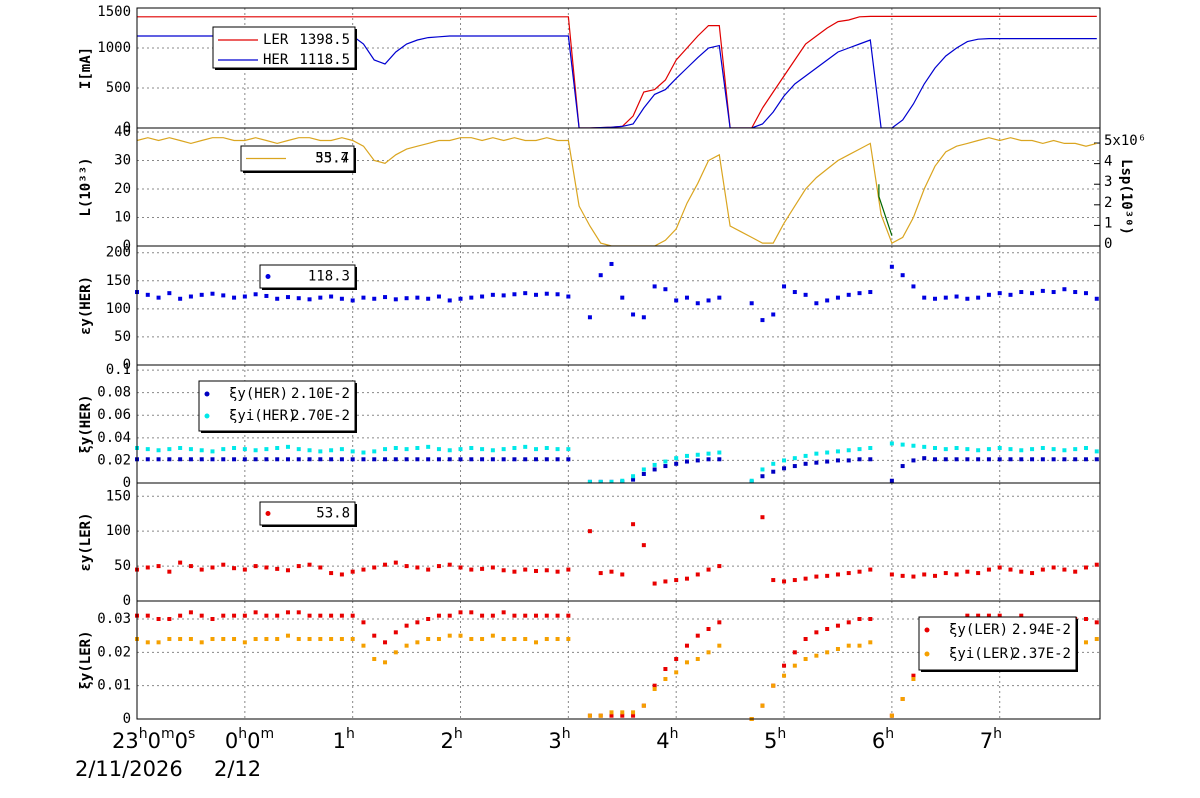 The width and height of the screenshot is (1200, 798). What do you see at coordinates (114, 393) in the screenshot?
I see `y-tick-label: 0.08` at bounding box center [114, 393].